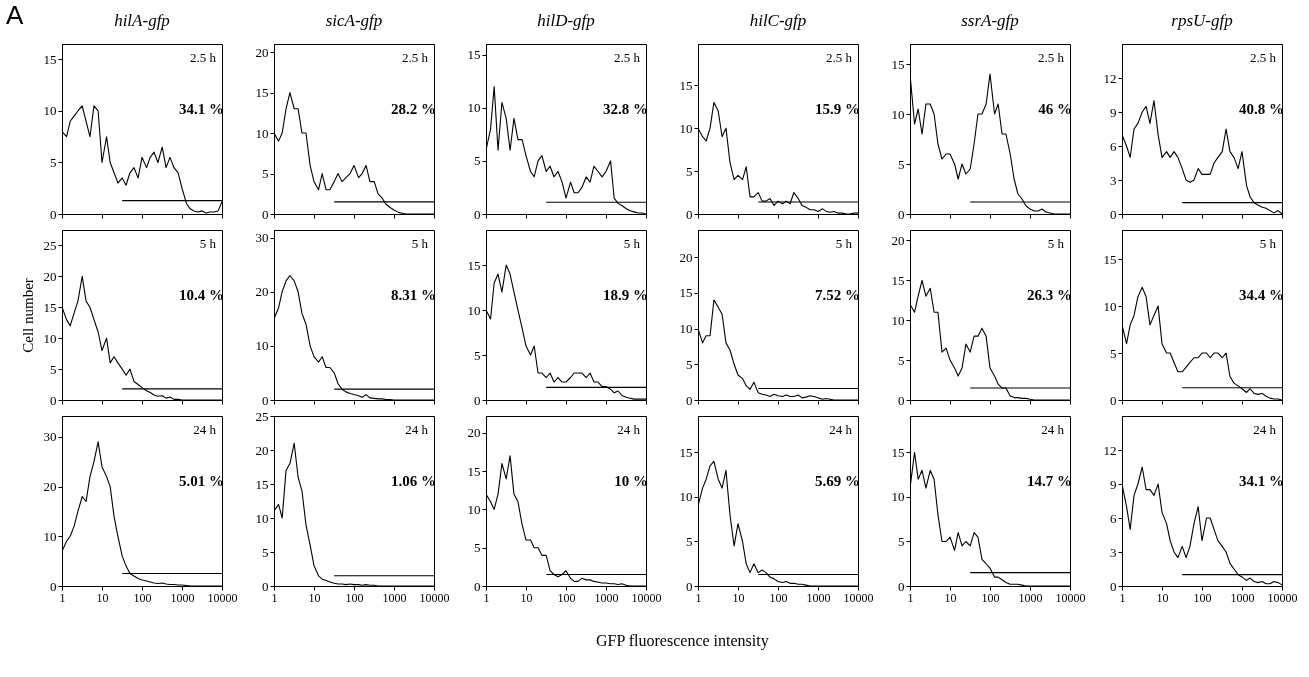  Describe the element at coordinates (682, 641) in the screenshot. I see `x-axis-title: GFP fluorescence intensity` at that location.